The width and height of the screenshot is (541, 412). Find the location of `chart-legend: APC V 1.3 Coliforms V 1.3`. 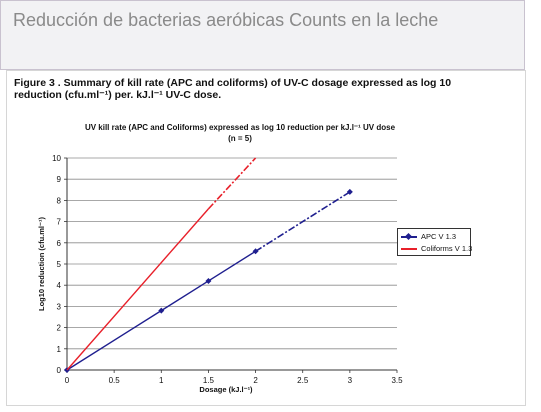

chart-legend: APC V 1.3 Coliforms V 1.3 is located at coordinates (435, 242).